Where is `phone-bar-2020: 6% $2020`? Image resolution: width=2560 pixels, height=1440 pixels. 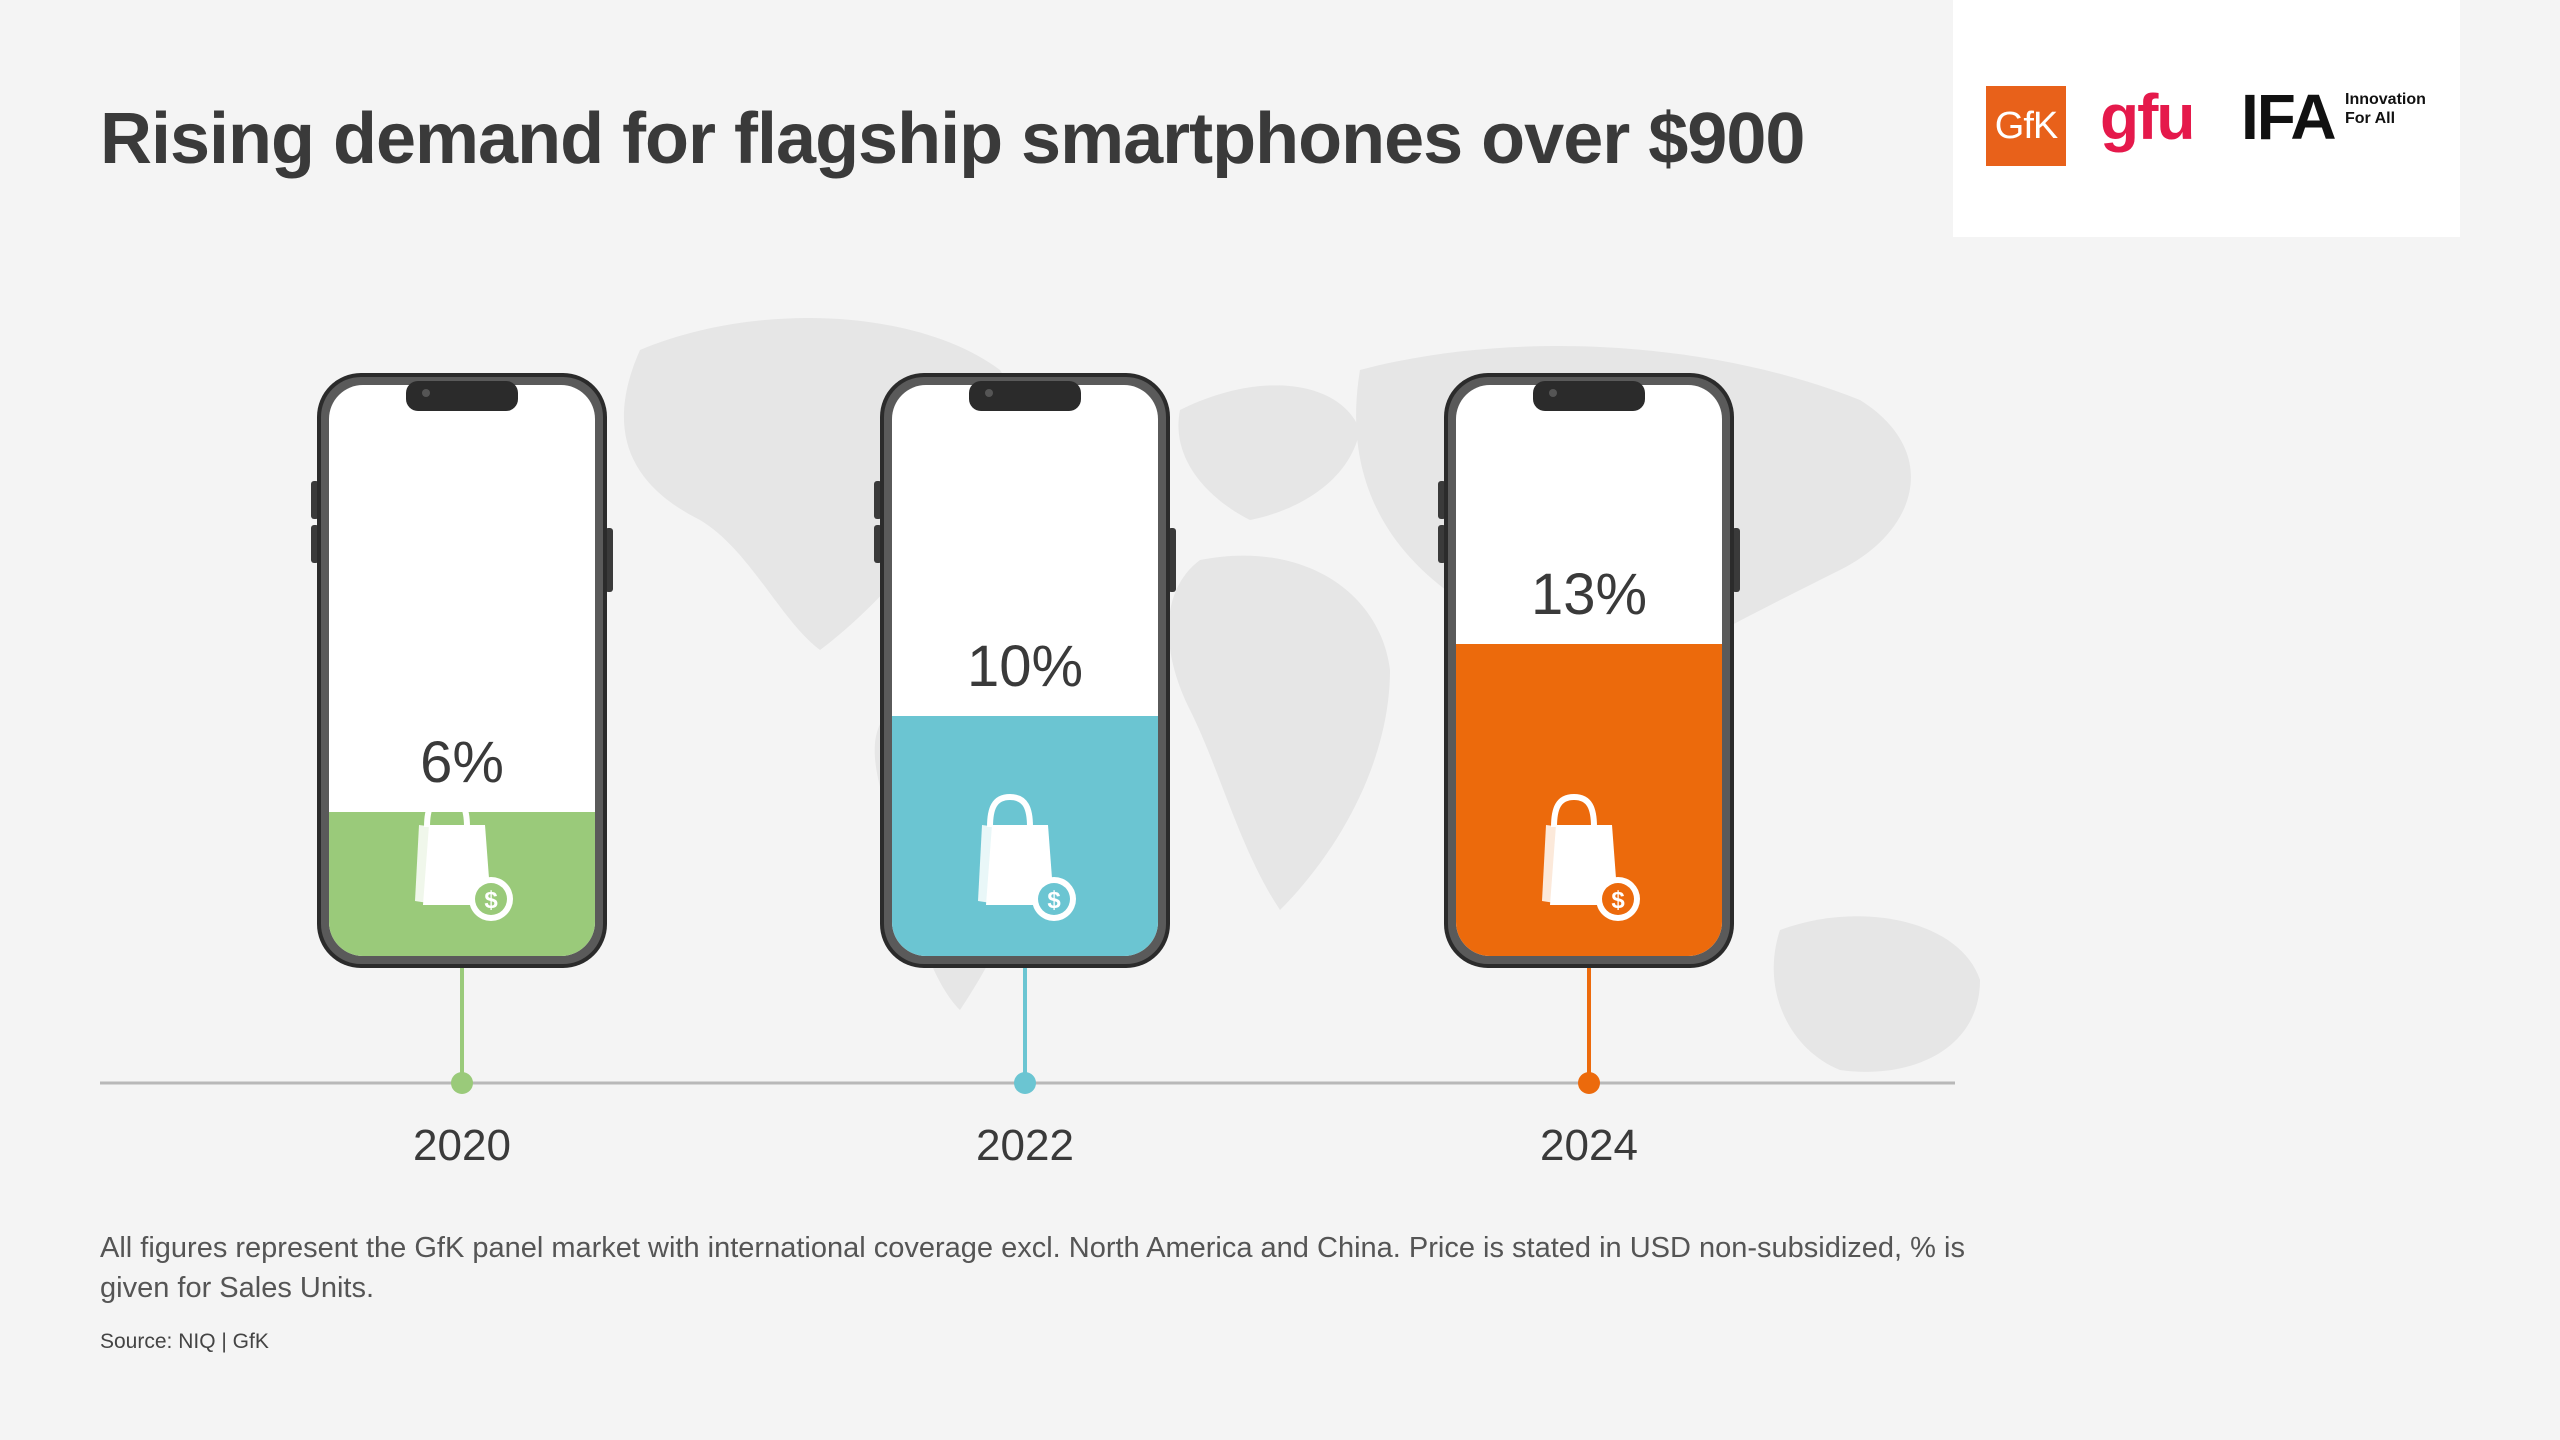 phone-bar-2020: 6% $2020 is located at coordinates (462, 771).